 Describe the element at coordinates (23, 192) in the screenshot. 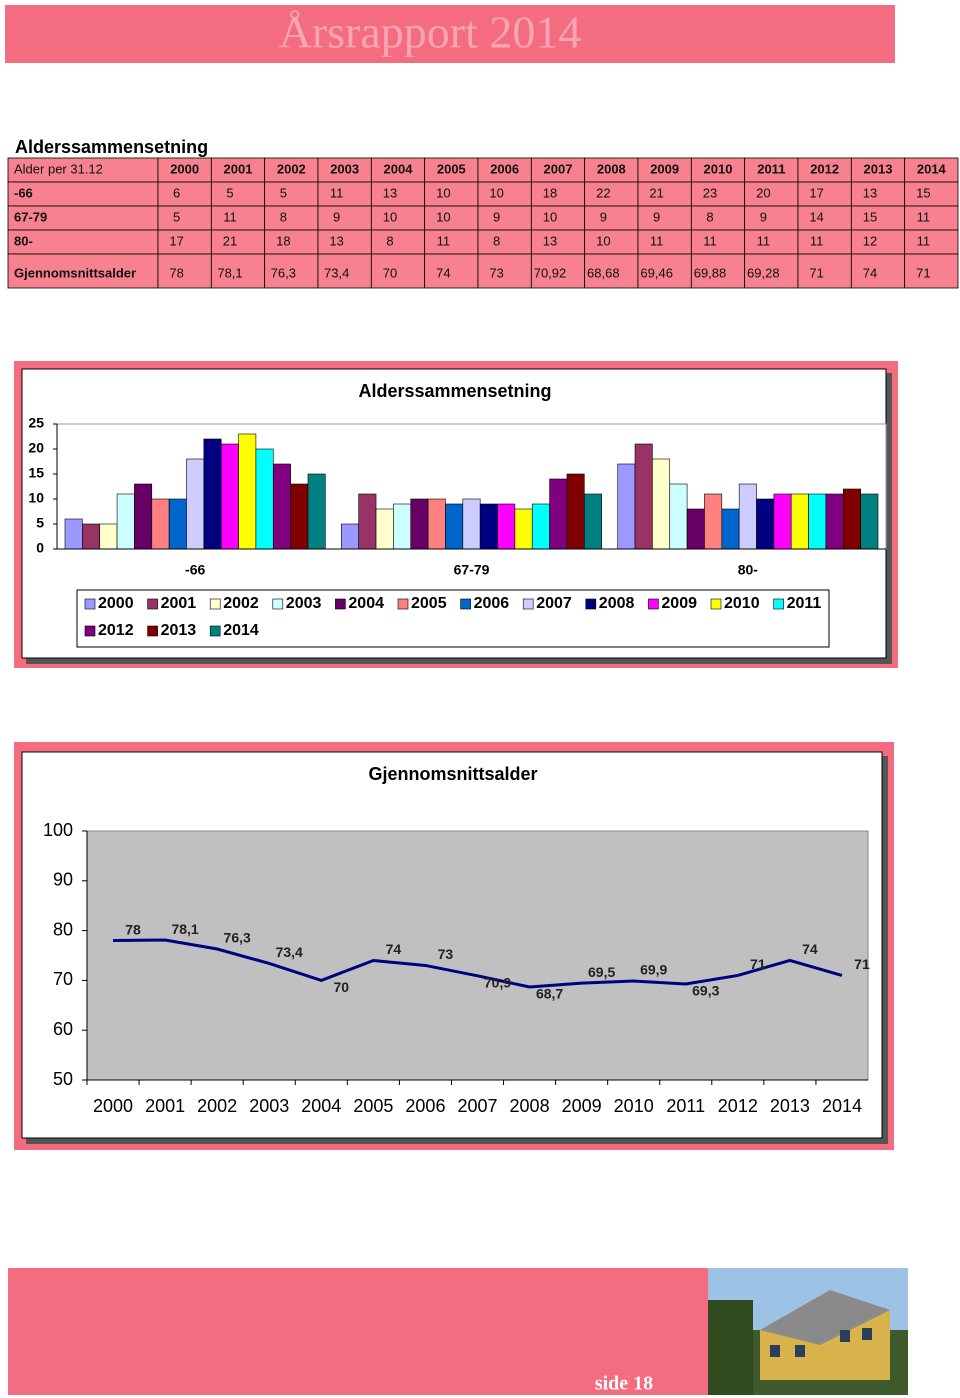

I see `cell-text: -66` at that location.